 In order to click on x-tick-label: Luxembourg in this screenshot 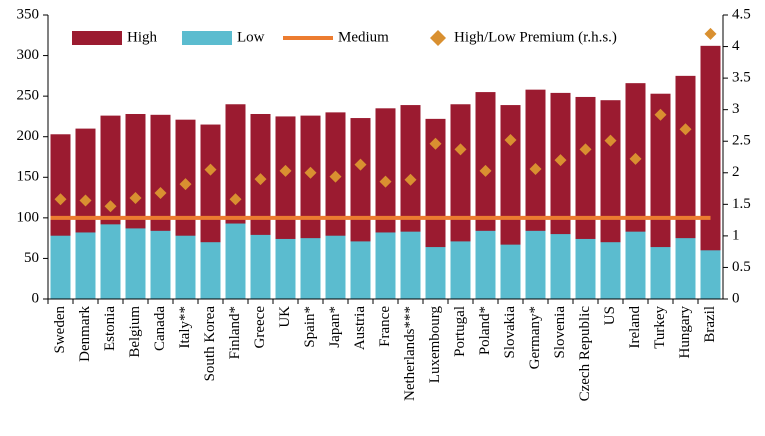, I will do `click(435, 345)`.